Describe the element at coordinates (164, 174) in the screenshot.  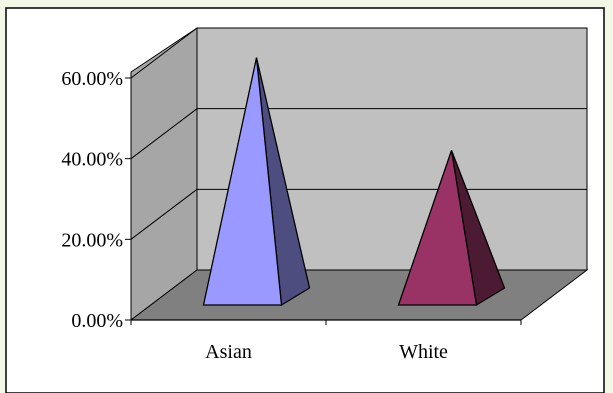
I see `side-wall` at that location.